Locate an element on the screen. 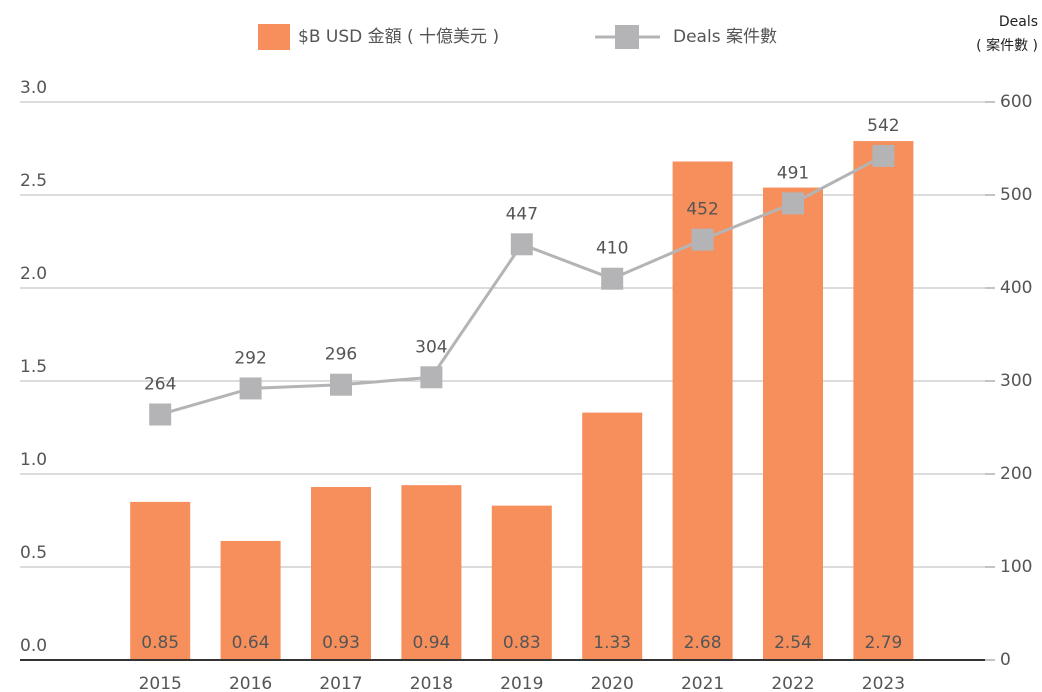 The image size is (1042, 692). x-tick-label: 2016 is located at coordinates (250, 683).